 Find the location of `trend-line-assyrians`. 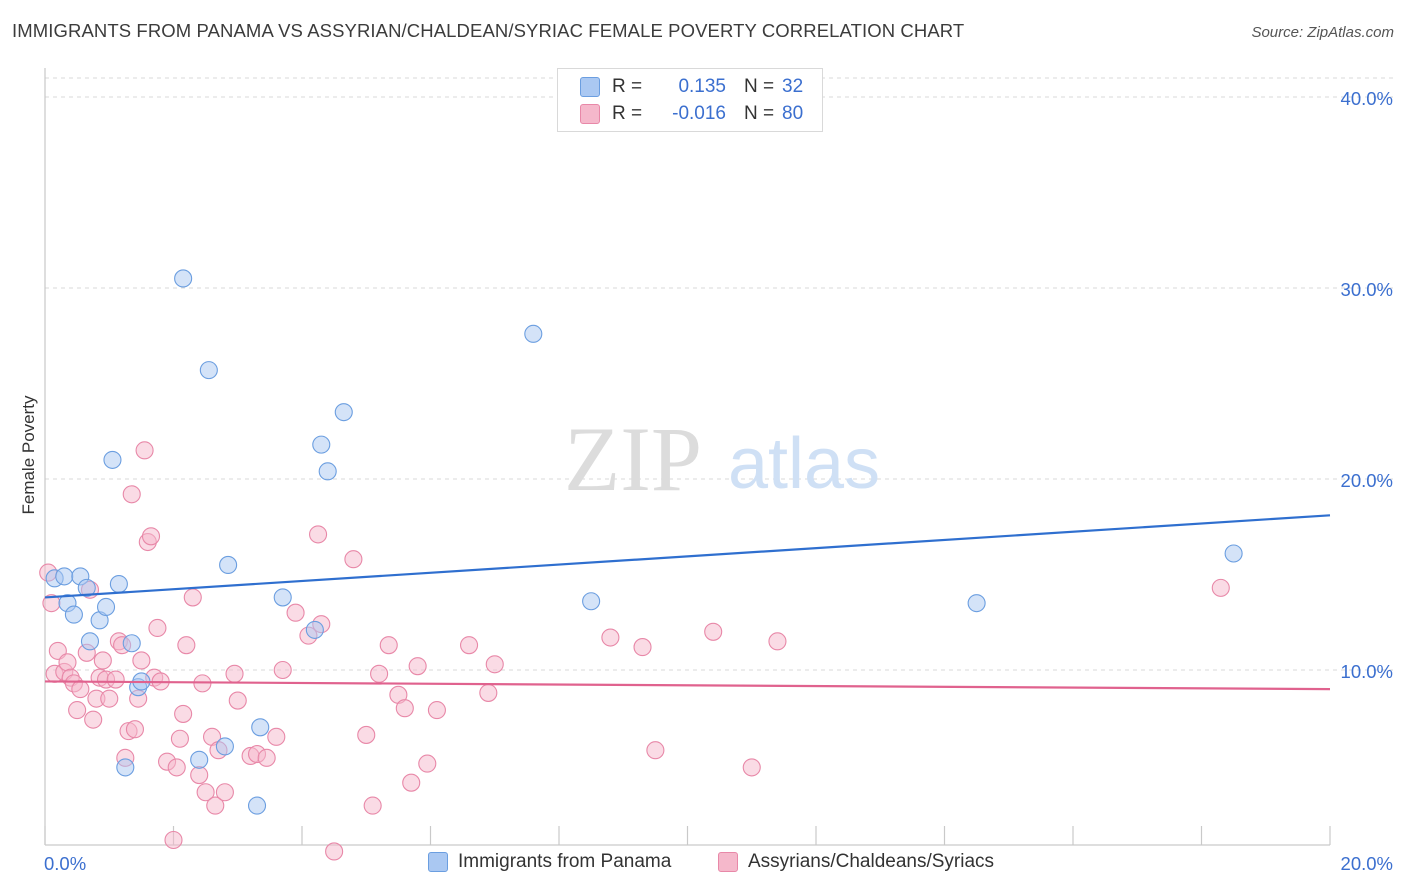

trend-line-assyrians is located at coordinates (687, 685).